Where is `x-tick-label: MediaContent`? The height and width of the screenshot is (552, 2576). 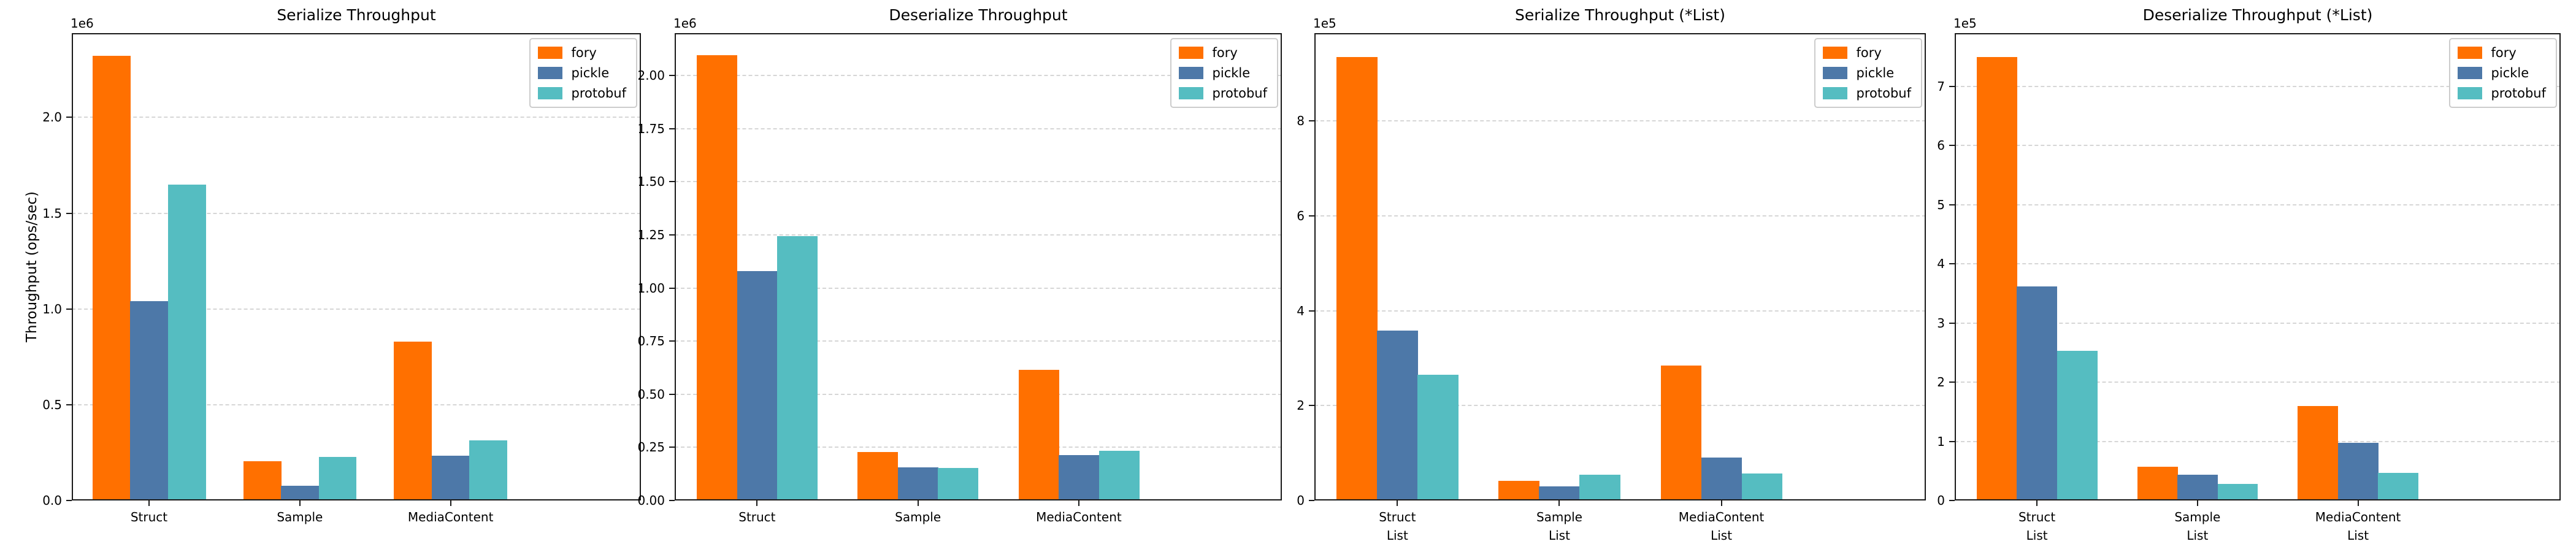
x-tick-label: MediaContent is located at coordinates (450, 517).